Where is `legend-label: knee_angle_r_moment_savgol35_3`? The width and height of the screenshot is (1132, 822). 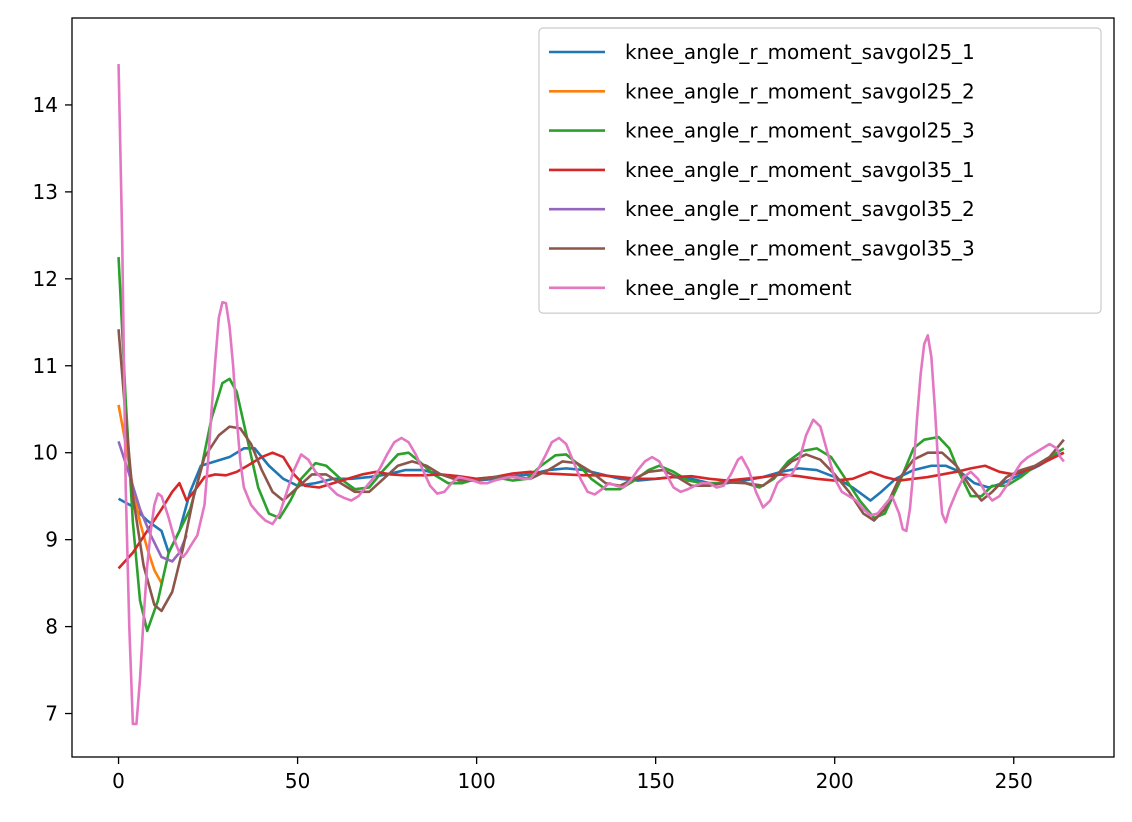
legend-label: knee_angle_r_moment_savgol35_3 is located at coordinates (800, 249).